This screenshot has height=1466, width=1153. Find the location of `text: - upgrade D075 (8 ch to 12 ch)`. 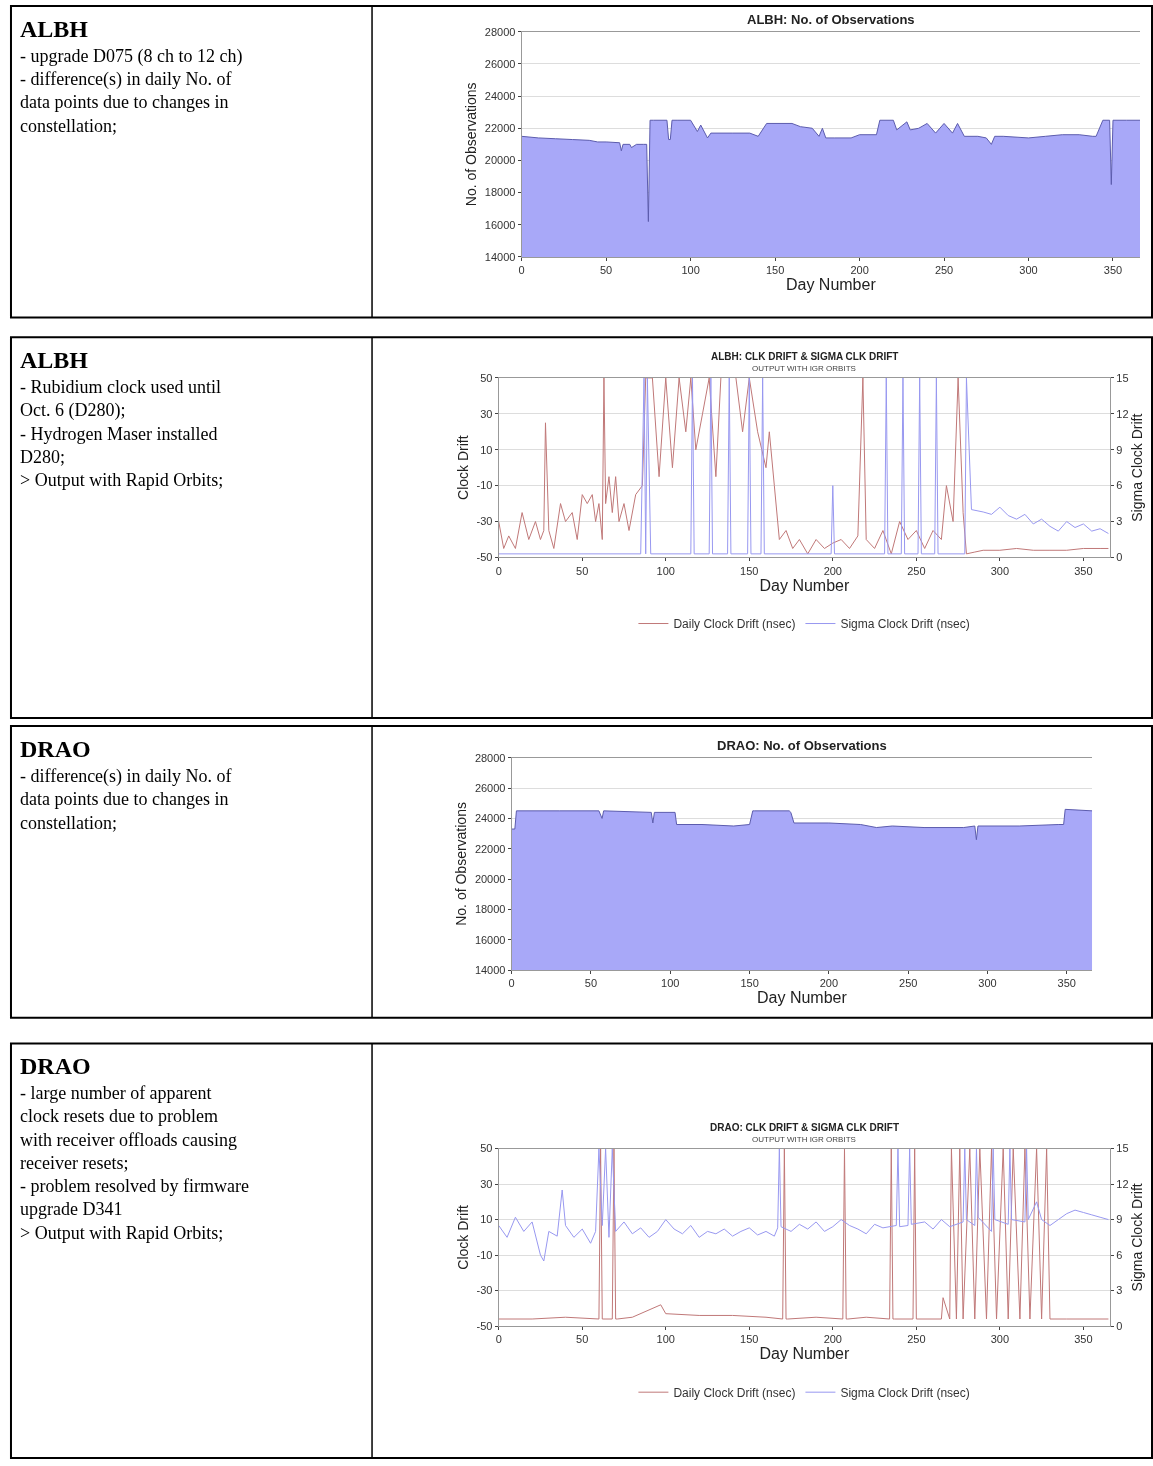

text: - upgrade D075 (8 ch to 12 ch) is located at coordinates (131, 56).